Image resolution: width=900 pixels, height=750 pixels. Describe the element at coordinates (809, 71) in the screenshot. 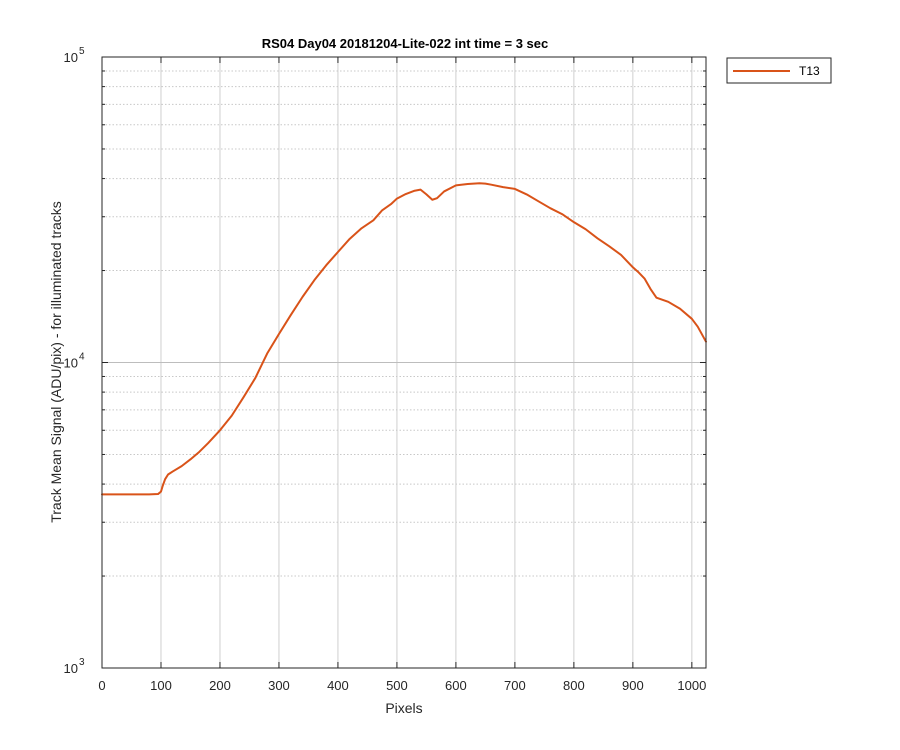

I see `legend-label-t13: T13` at that location.